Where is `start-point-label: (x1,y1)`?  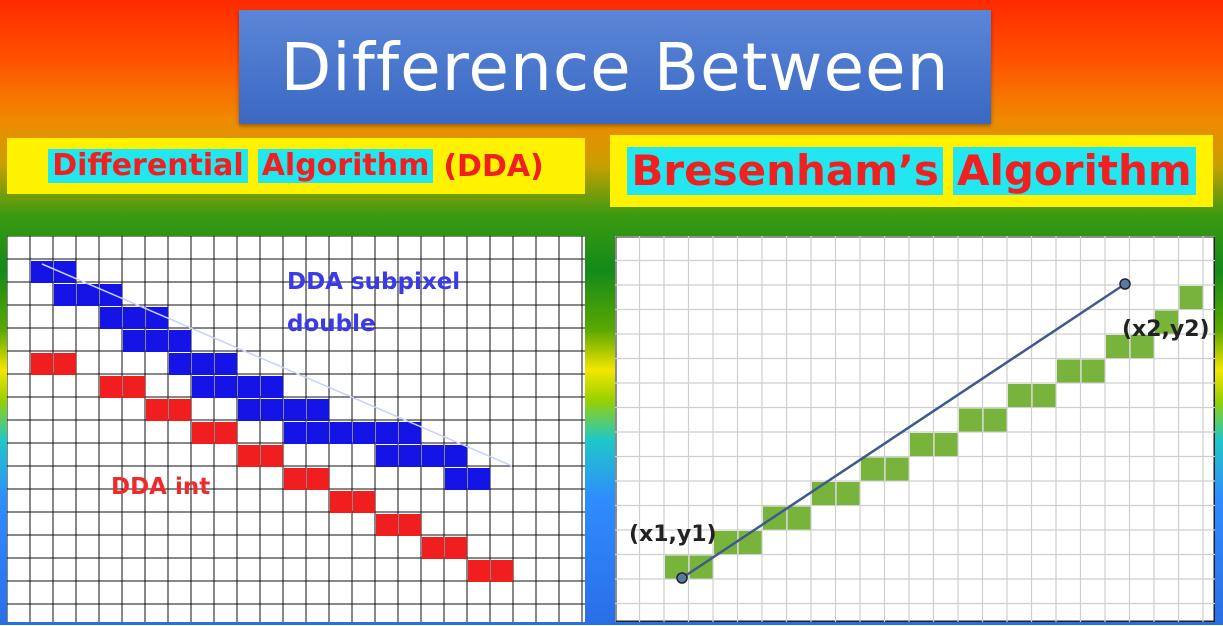
start-point-label: (x1,y1) is located at coordinates (673, 534).